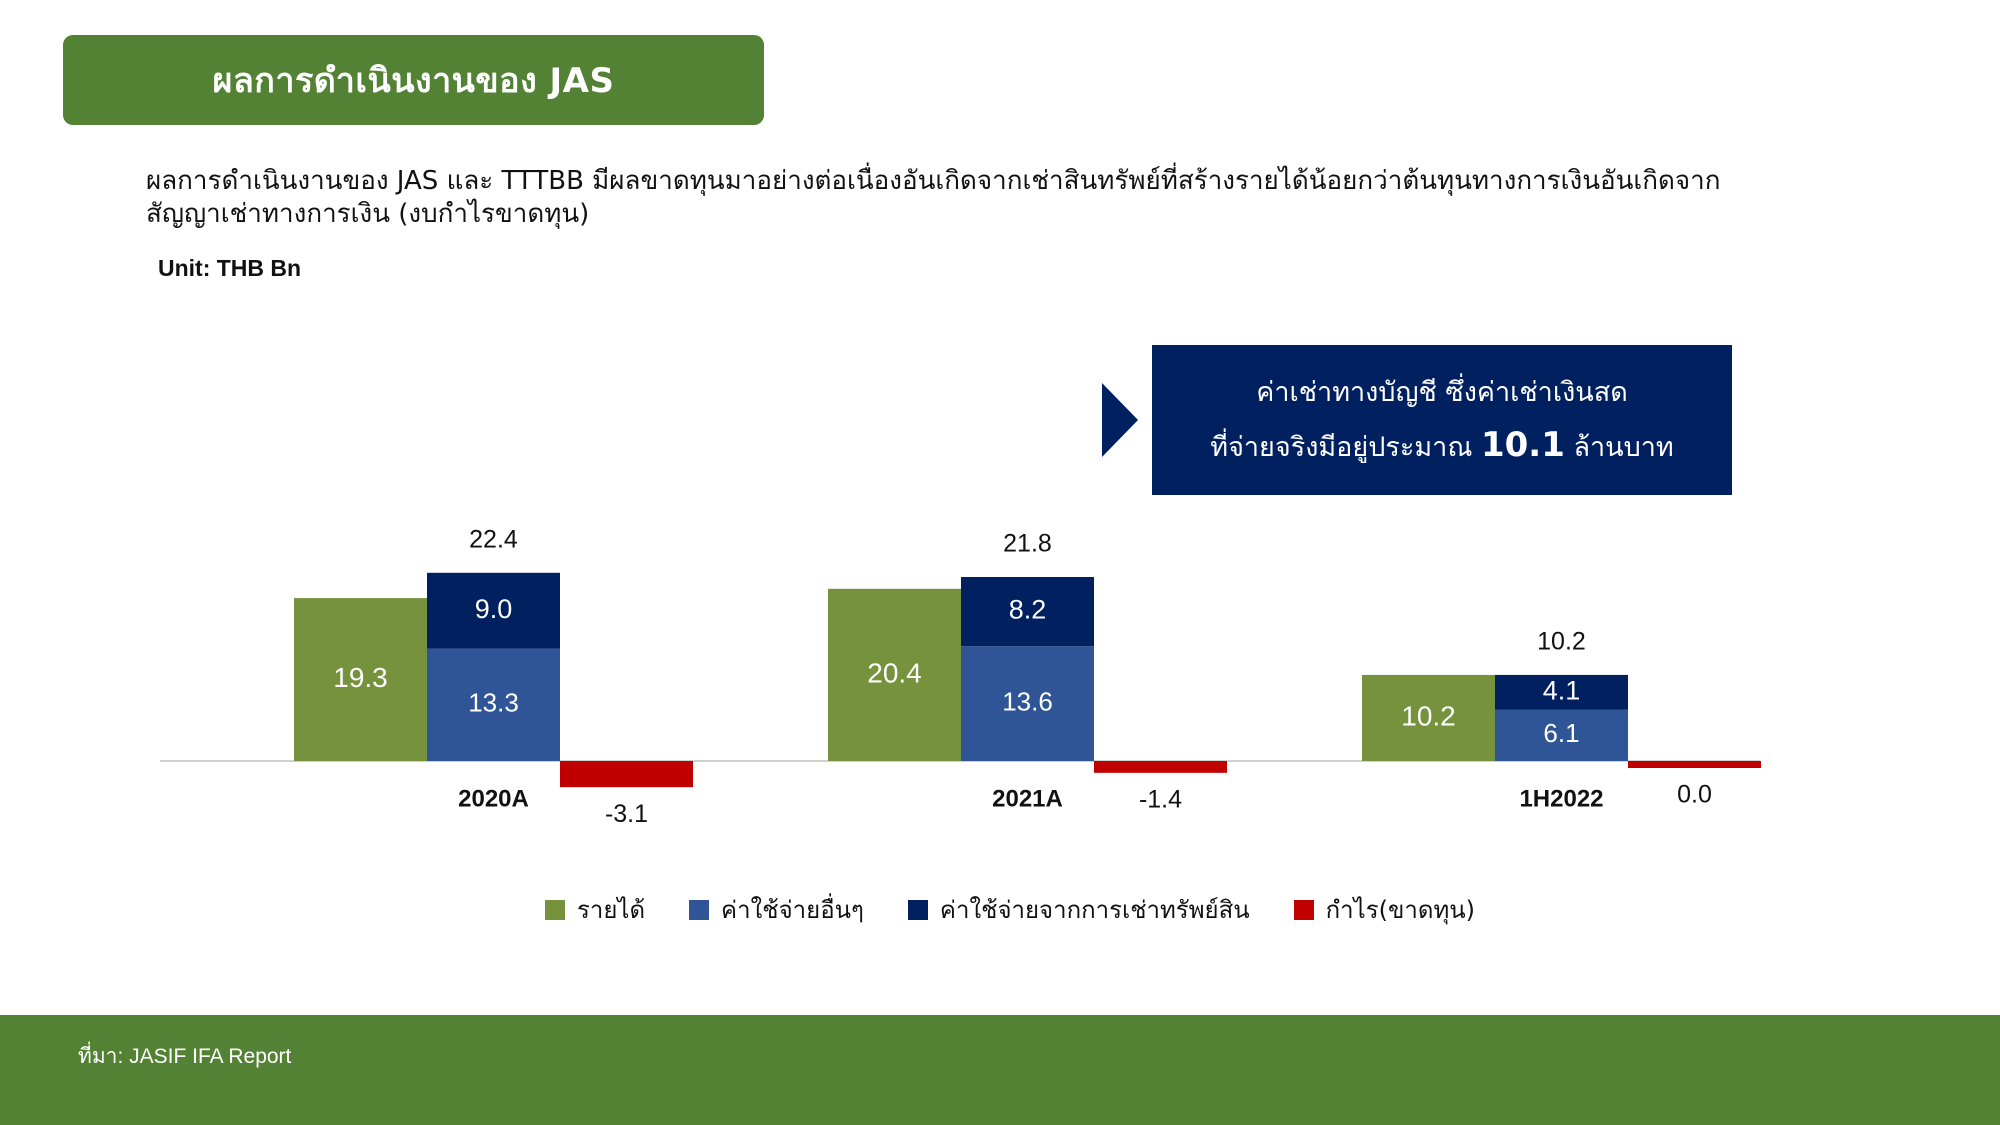 This screenshot has width=2000, height=1125. What do you see at coordinates (1694, 795) in the screenshot?
I see `profit-loss-value-label: 0.0` at bounding box center [1694, 795].